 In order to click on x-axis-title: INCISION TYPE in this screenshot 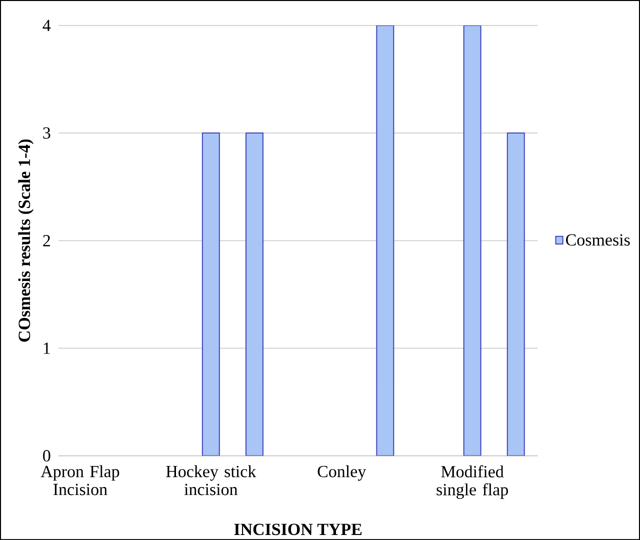, I will do `click(298, 530)`.